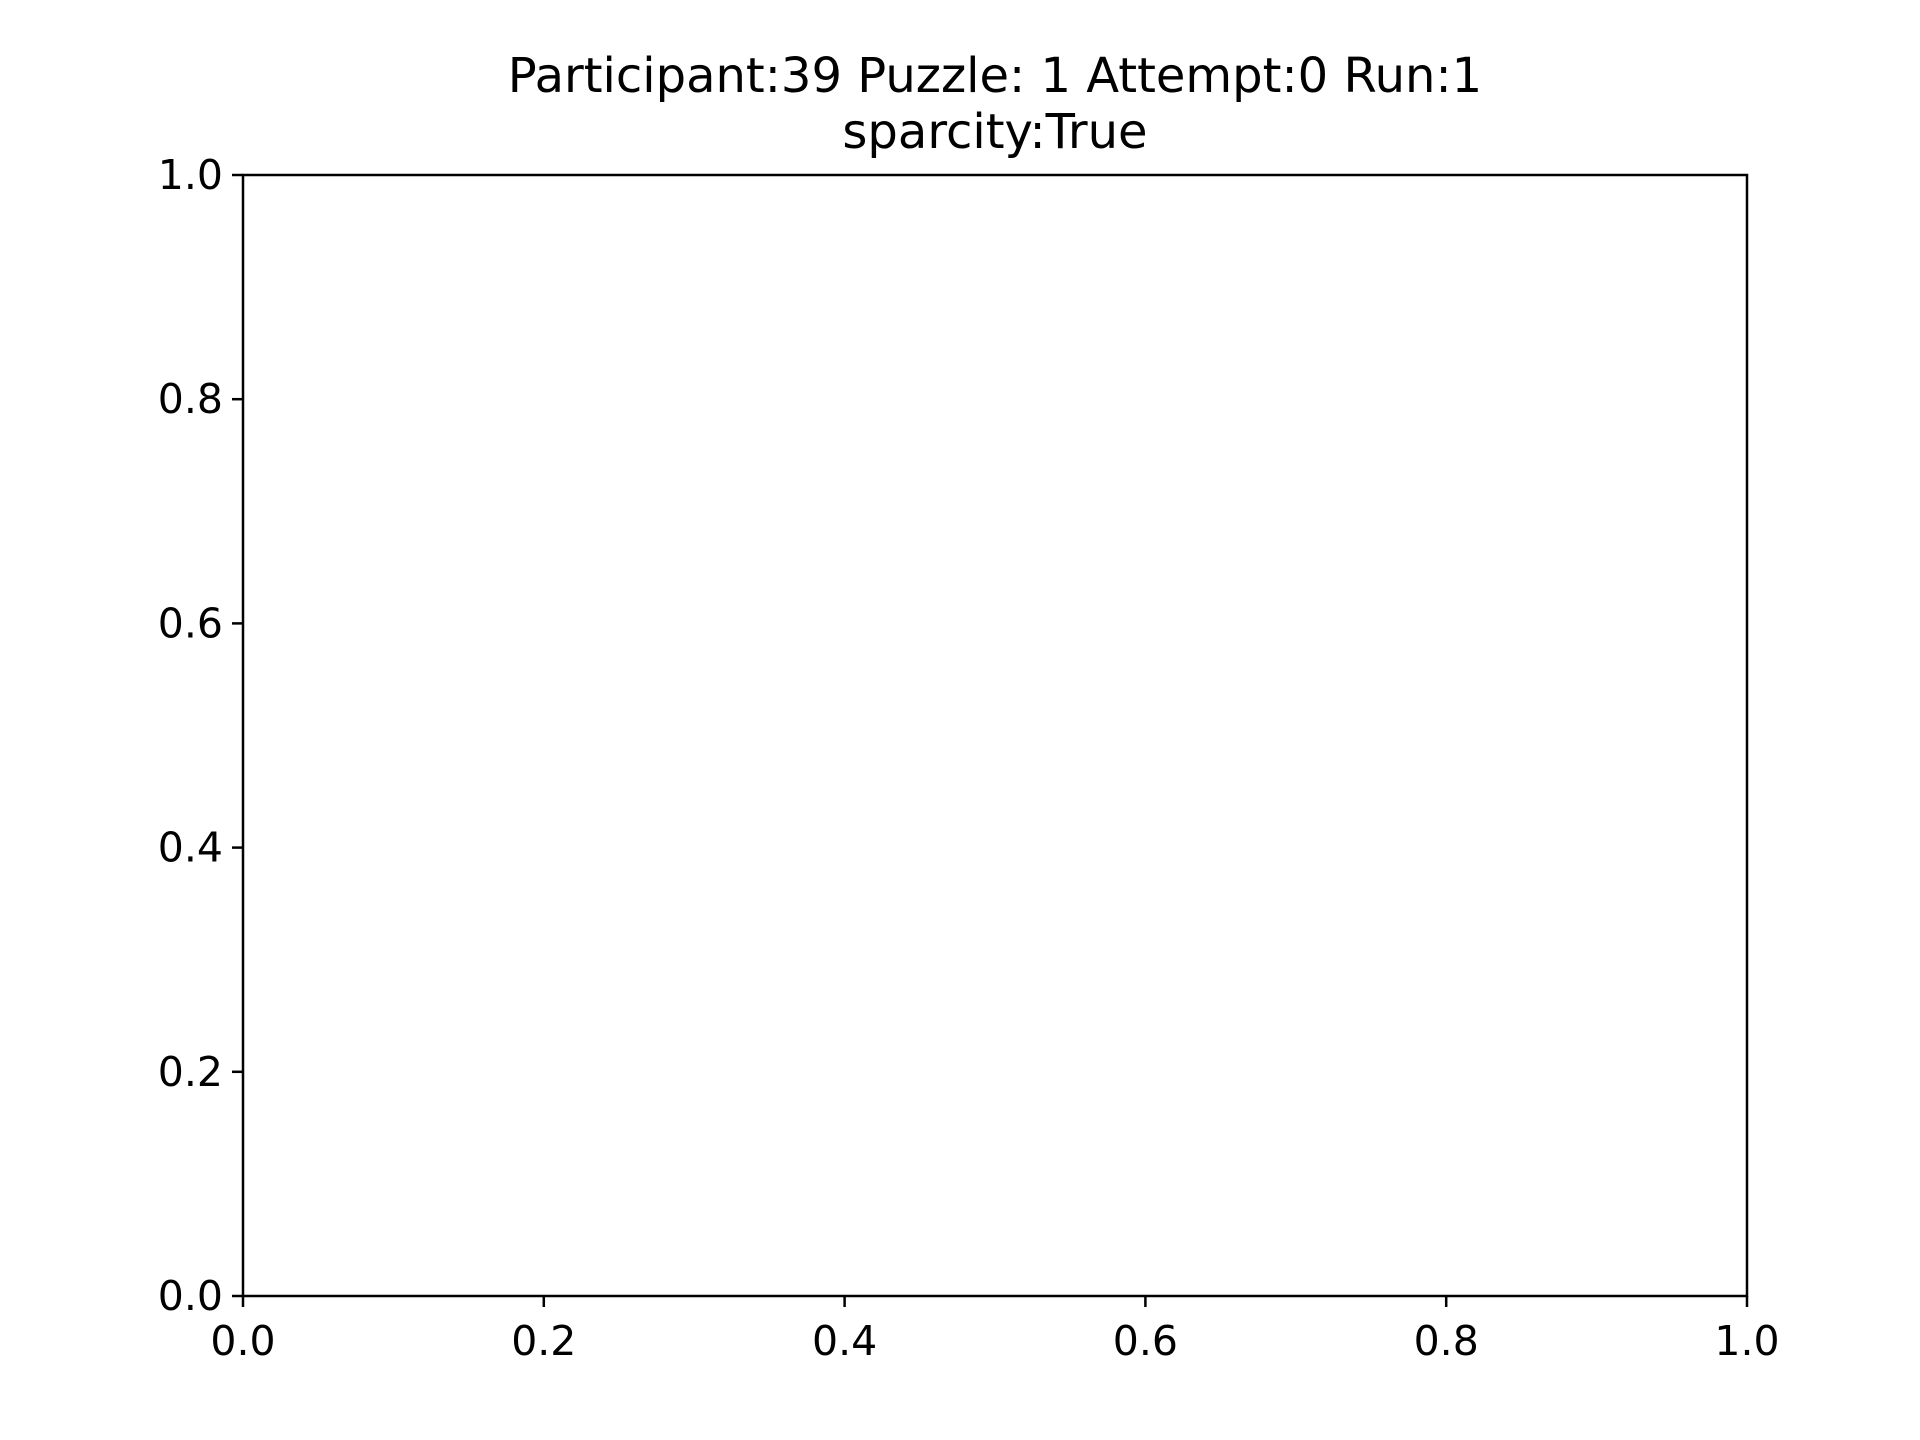  What do you see at coordinates (190, 623) in the screenshot?
I see `y-tick-label: 0.6` at bounding box center [190, 623].